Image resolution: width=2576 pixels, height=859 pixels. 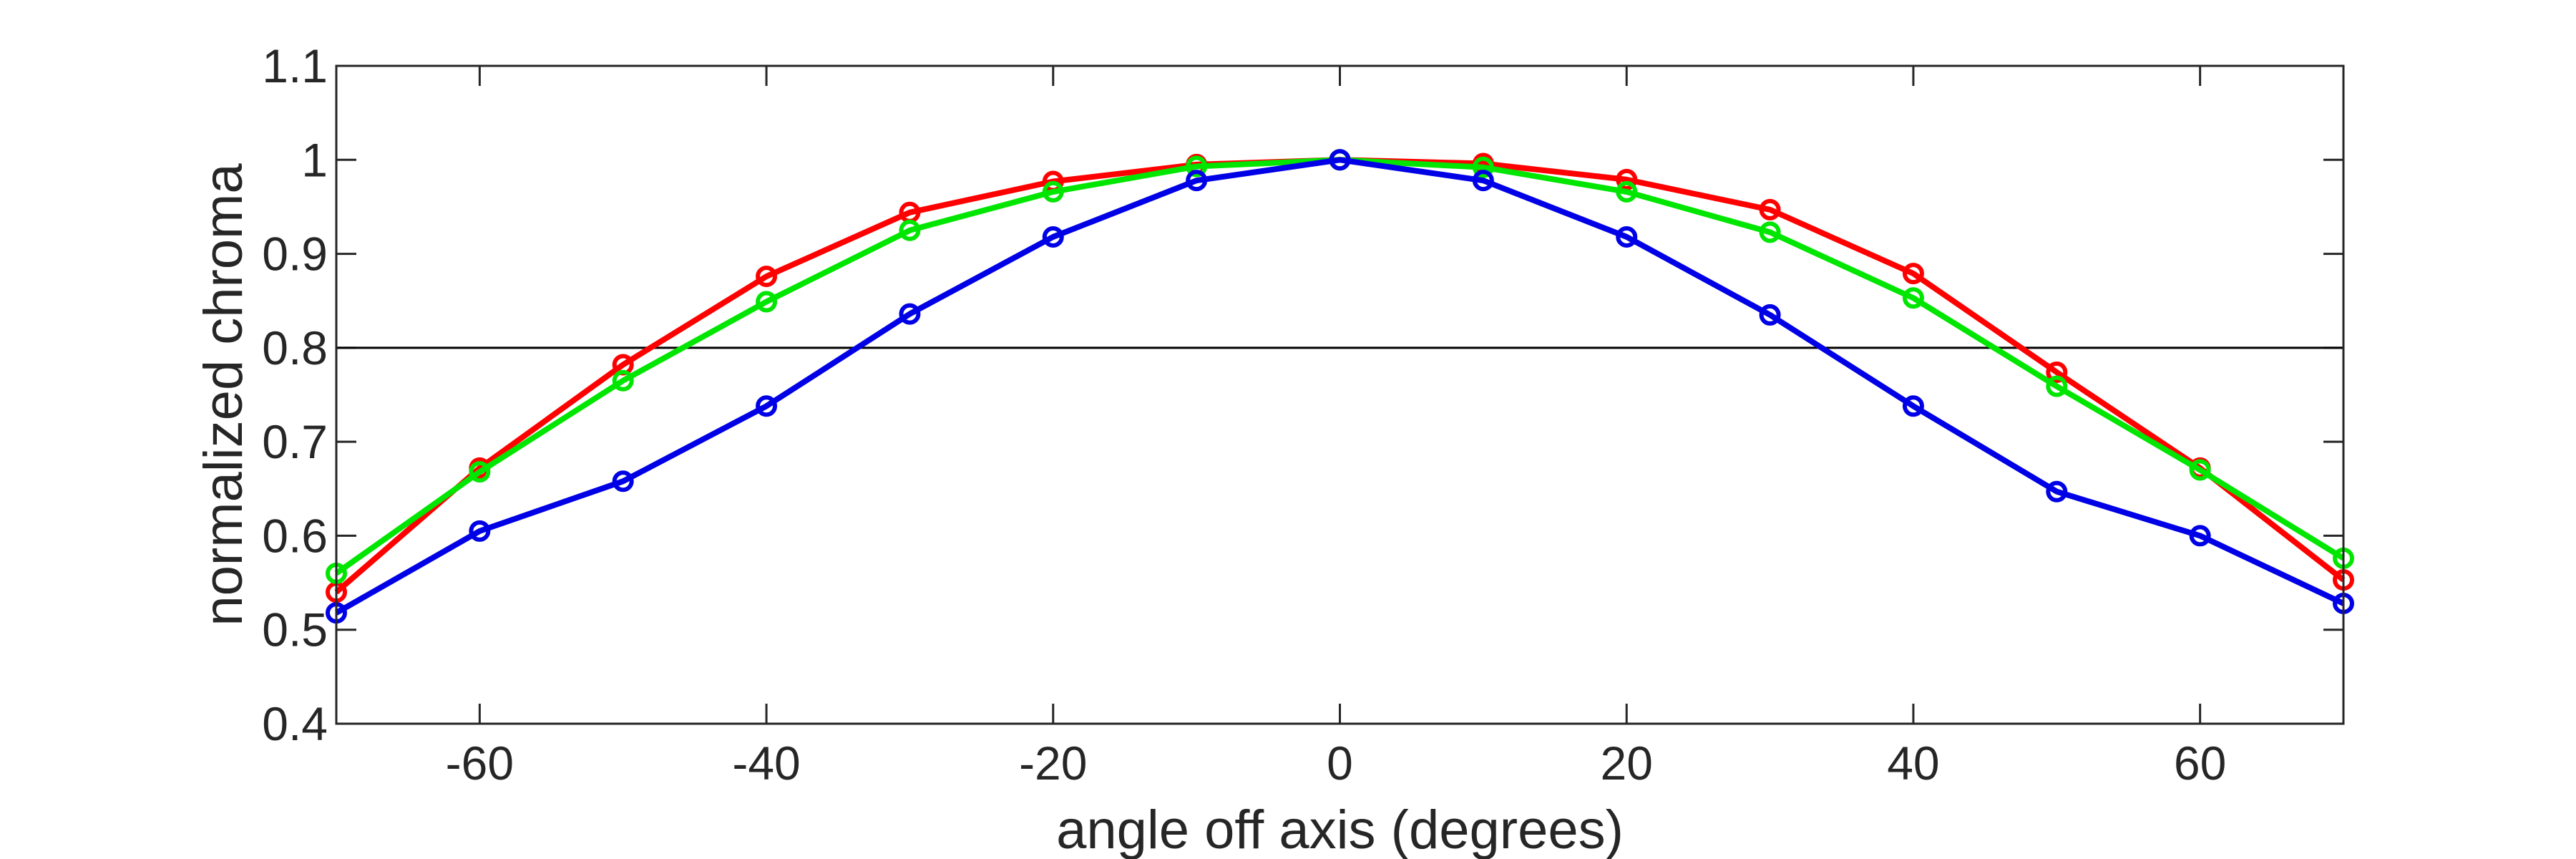 I want to click on y-tick-label: 0.4, so click(x=295, y=723).